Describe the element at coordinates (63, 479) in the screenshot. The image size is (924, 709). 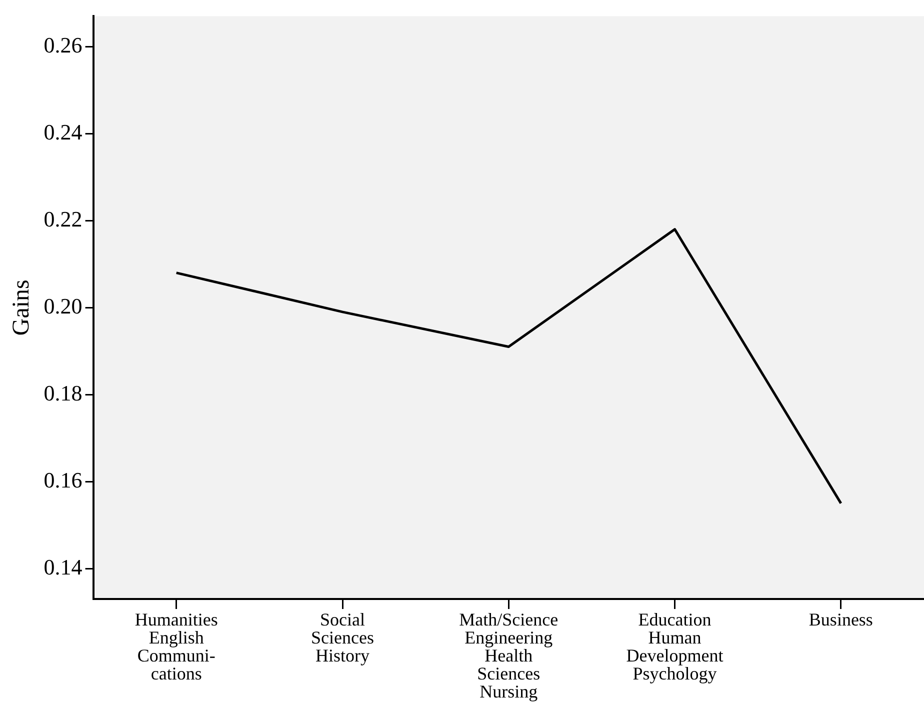
I see `y-tick-label: 0.16` at that location.